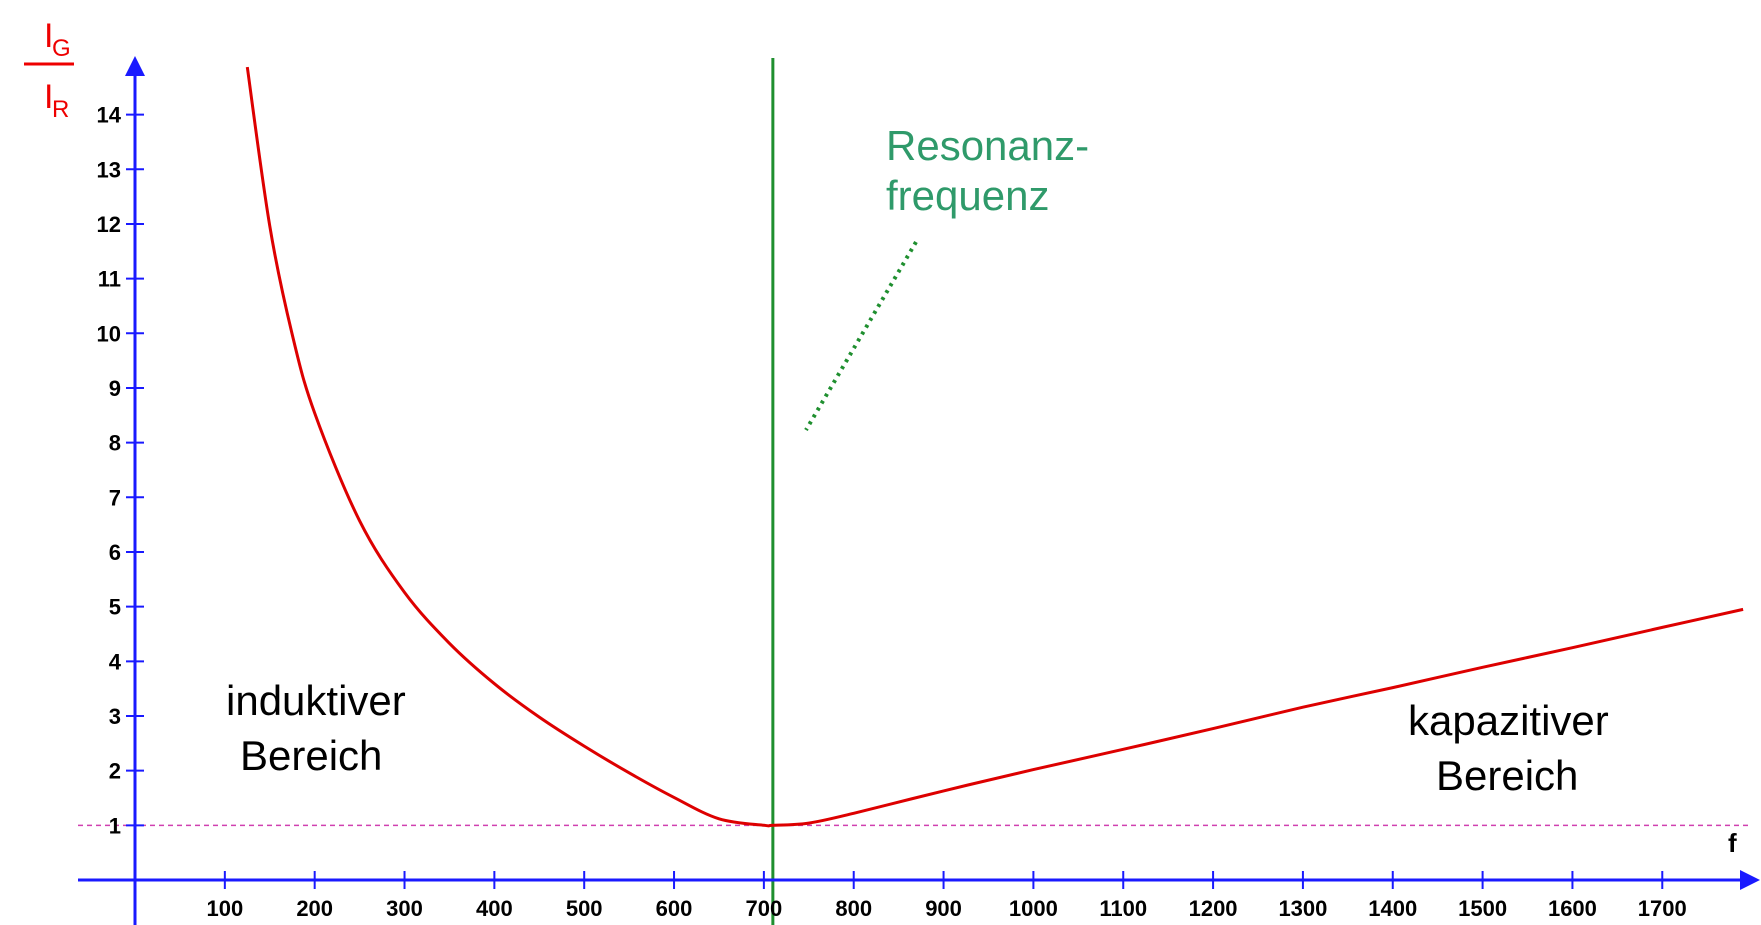  What do you see at coordinates (109, 115) in the screenshot?
I see `y-tick-label-14: 14` at bounding box center [109, 115].